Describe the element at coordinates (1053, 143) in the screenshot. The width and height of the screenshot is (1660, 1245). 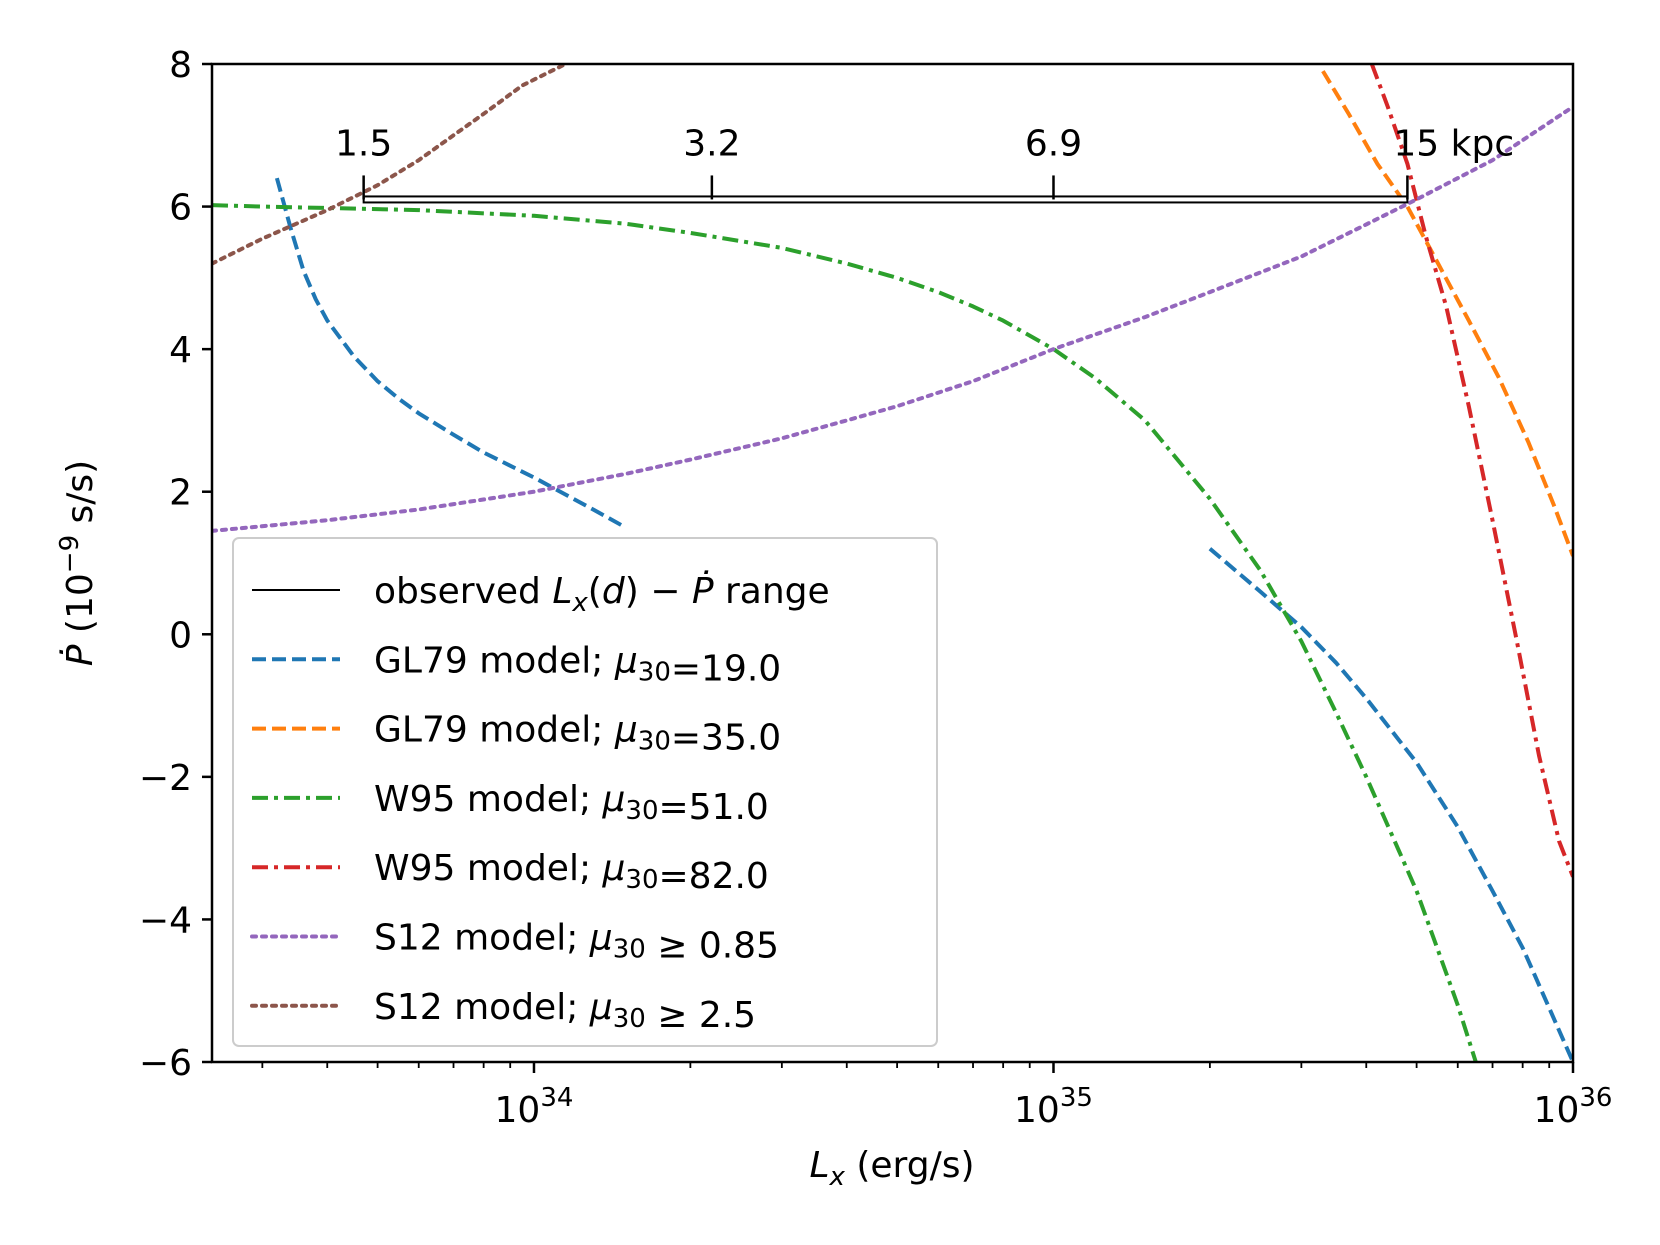
I see `distance-label: 6.9` at that location.